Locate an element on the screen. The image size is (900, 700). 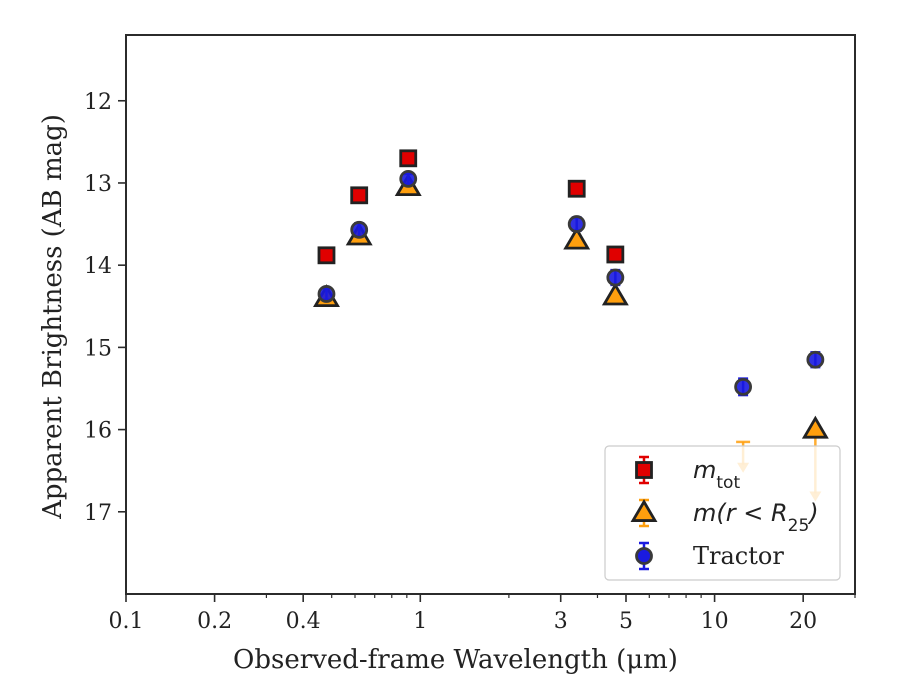
x-tick-label: 5 is located at coordinates (626, 621).